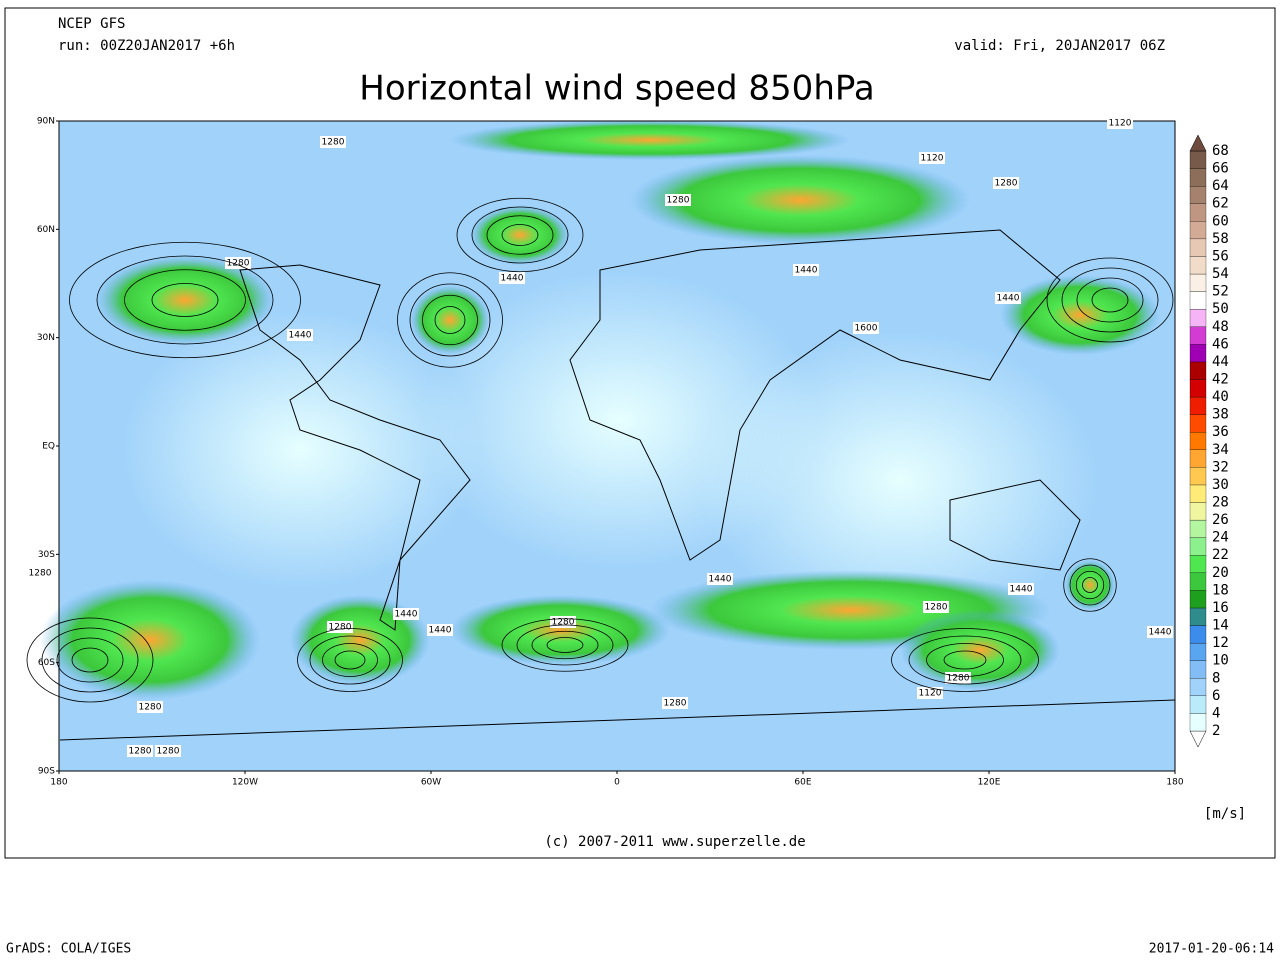 The width and height of the screenshot is (1280, 960). What do you see at coordinates (1216, 696) in the screenshot?
I see `colorbar-label: 6` at bounding box center [1216, 696].